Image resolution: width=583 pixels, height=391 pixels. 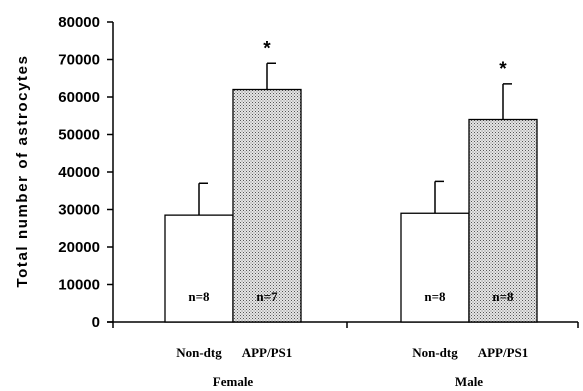 I want to click on y-tick-label: 0, so click(x=96, y=322).